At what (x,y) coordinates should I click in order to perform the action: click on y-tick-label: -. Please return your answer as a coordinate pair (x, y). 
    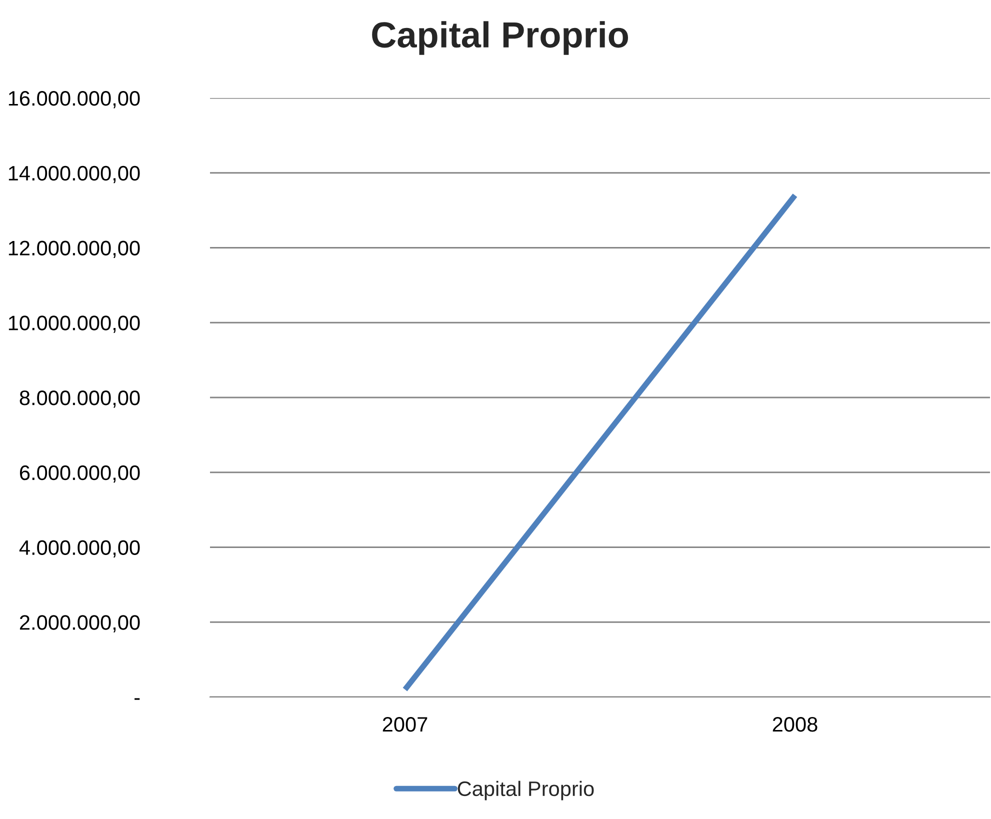
    Looking at the image, I should click on (137, 699).